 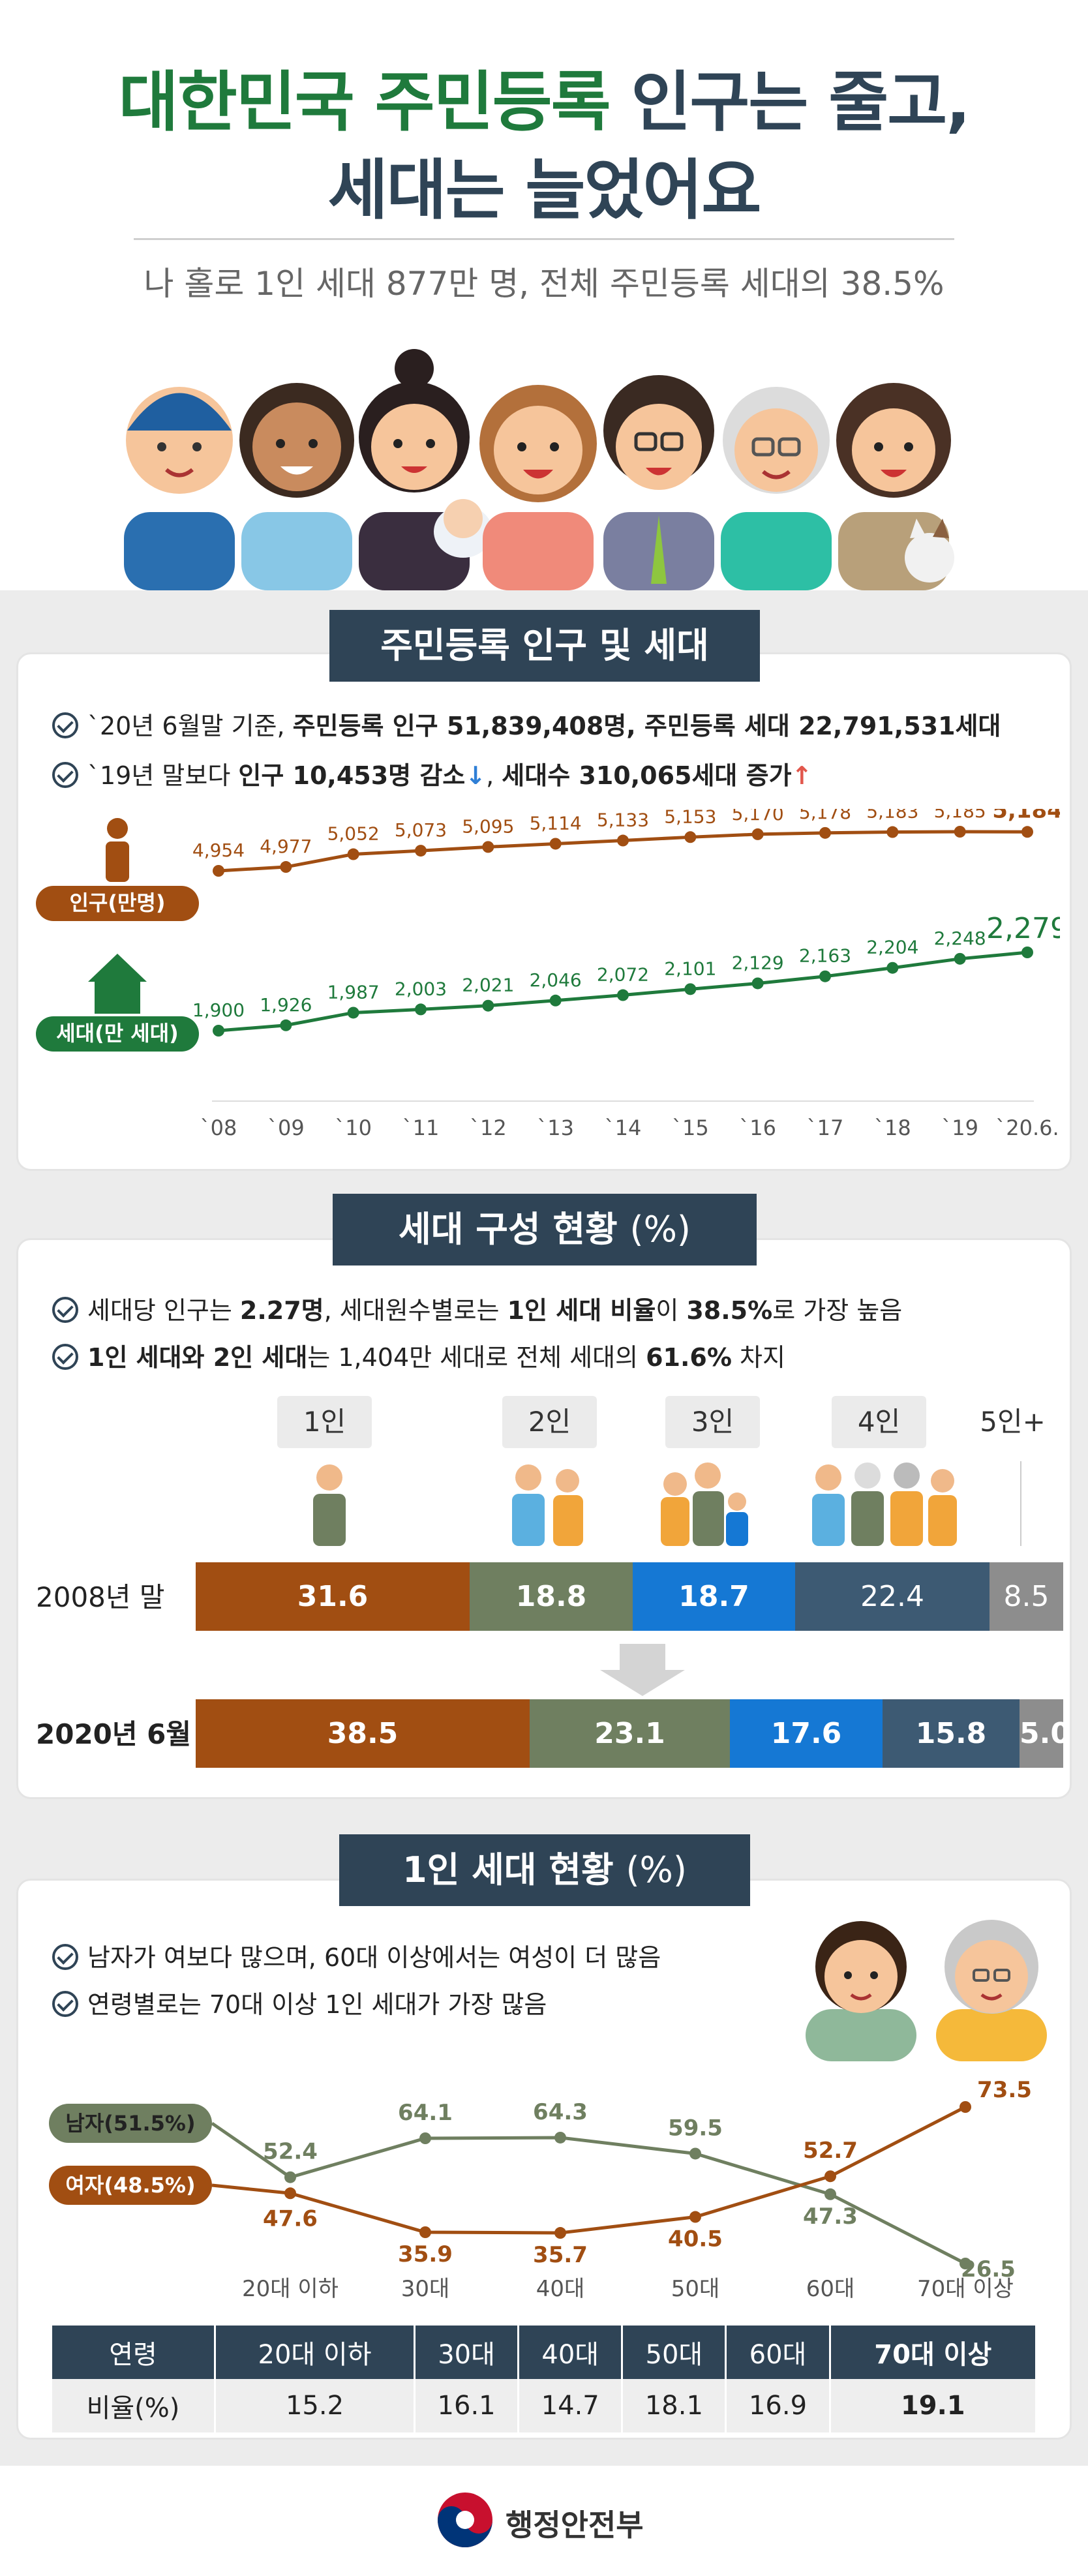 What do you see at coordinates (992, 1990) in the screenshot?
I see `woman-icon` at bounding box center [992, 1990].